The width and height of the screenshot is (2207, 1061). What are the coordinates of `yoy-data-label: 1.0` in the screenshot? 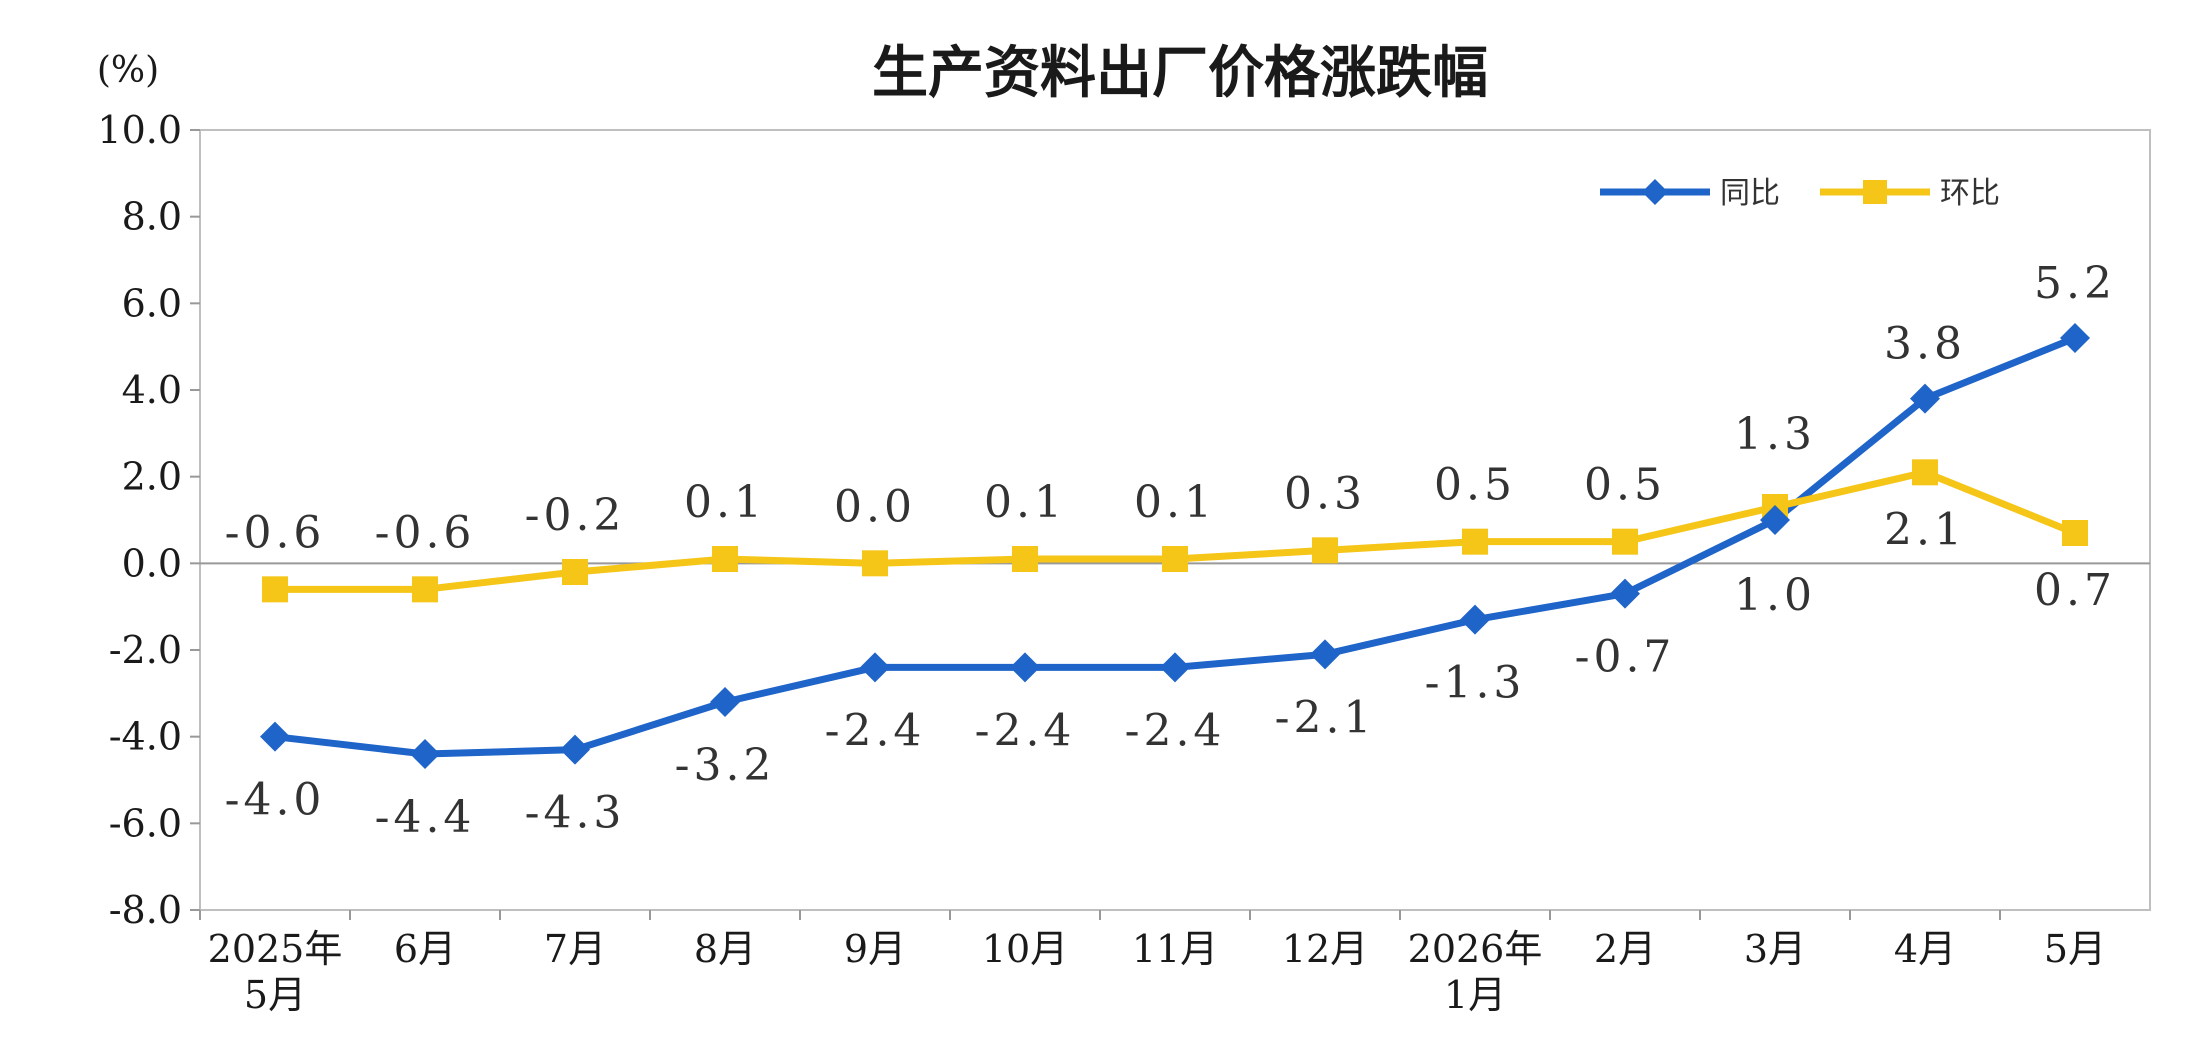 It's located at (1775, 595).